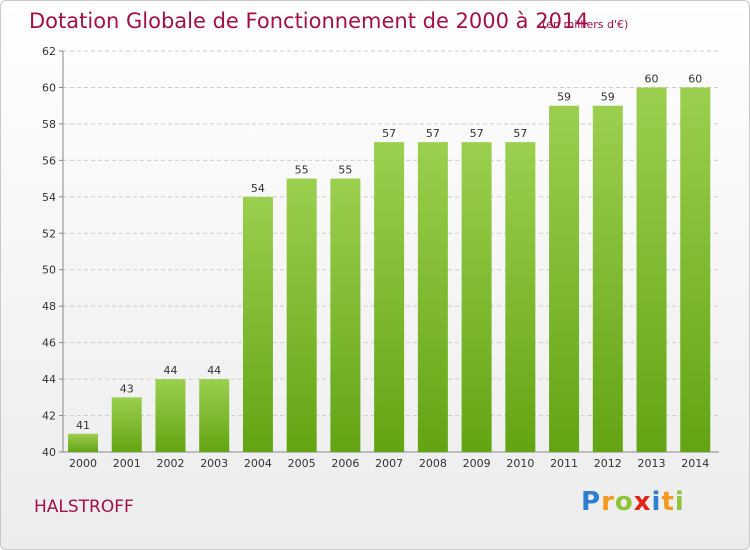  What do you see at coordinates (127, 463) in the screenshot?
I see `x-tick-label-2001: 2001` at bounding box center [127, 463].